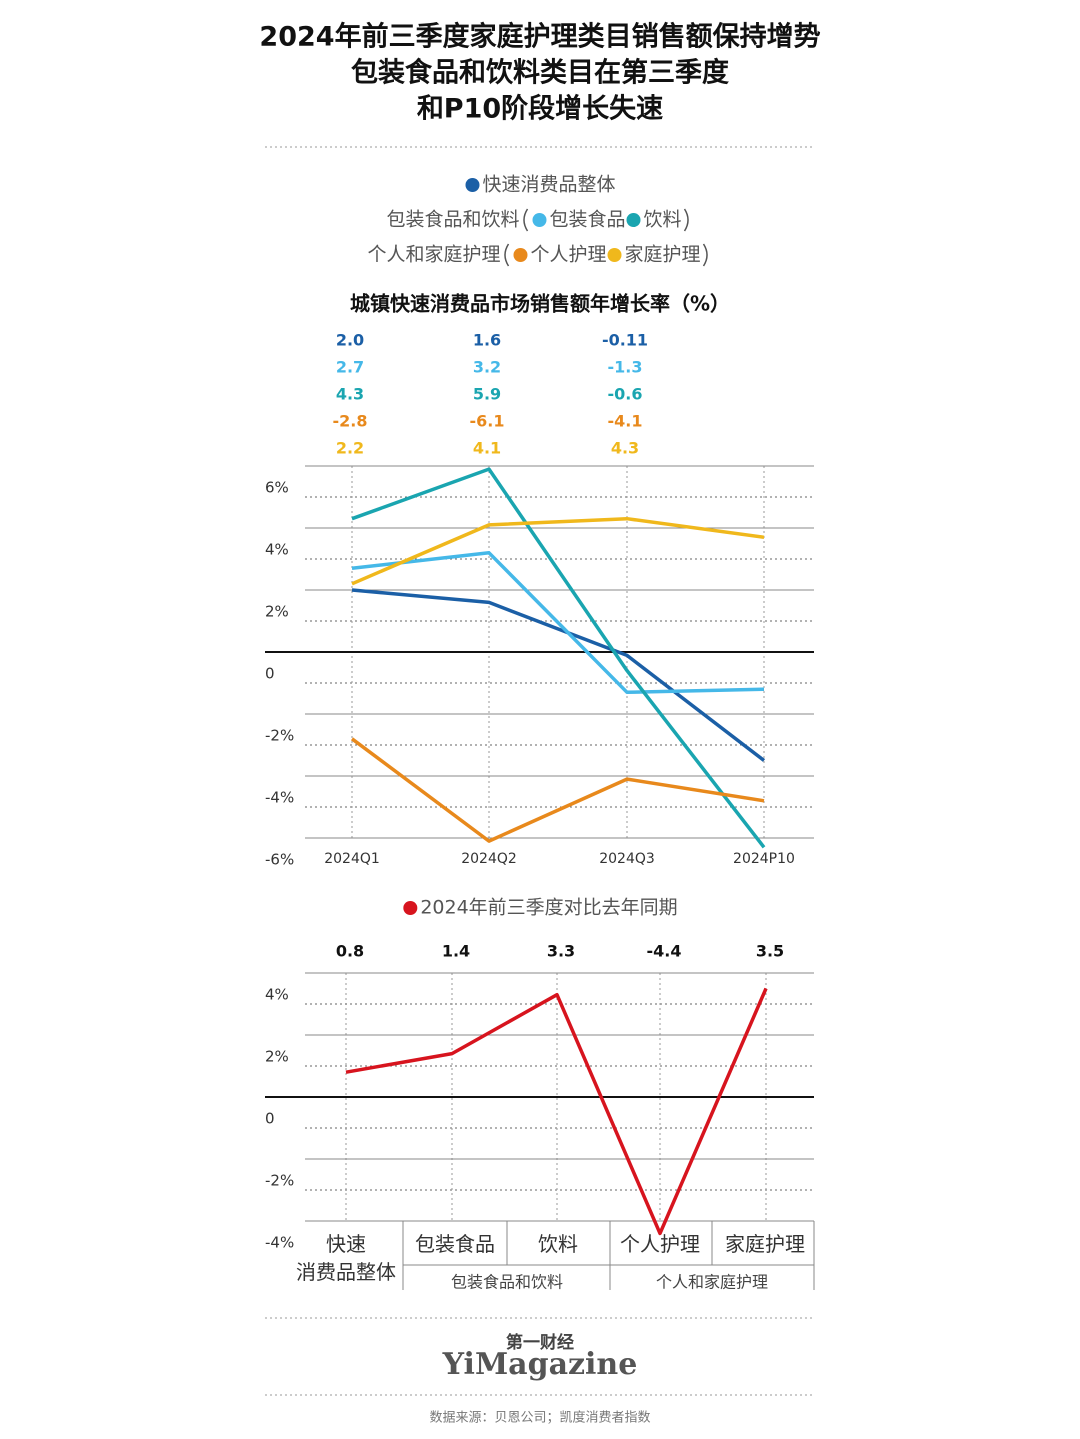 The image size is (1080, 1439). Describe the element at coordinates (487, 367) in the screenshot. I see `value-label: 3.2` at that location.